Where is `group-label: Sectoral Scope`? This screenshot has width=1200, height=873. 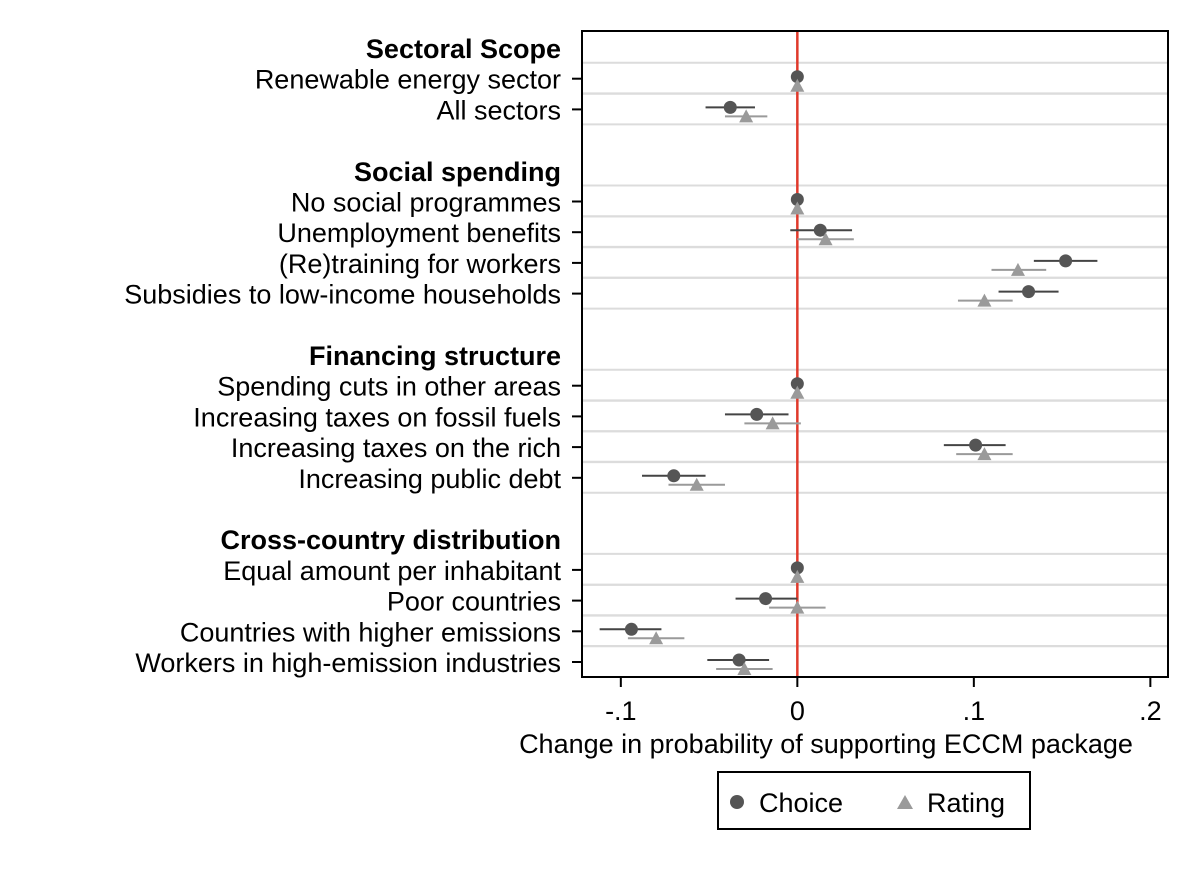 group-label: Sectoral Scope is located at coordinates (463, 49).